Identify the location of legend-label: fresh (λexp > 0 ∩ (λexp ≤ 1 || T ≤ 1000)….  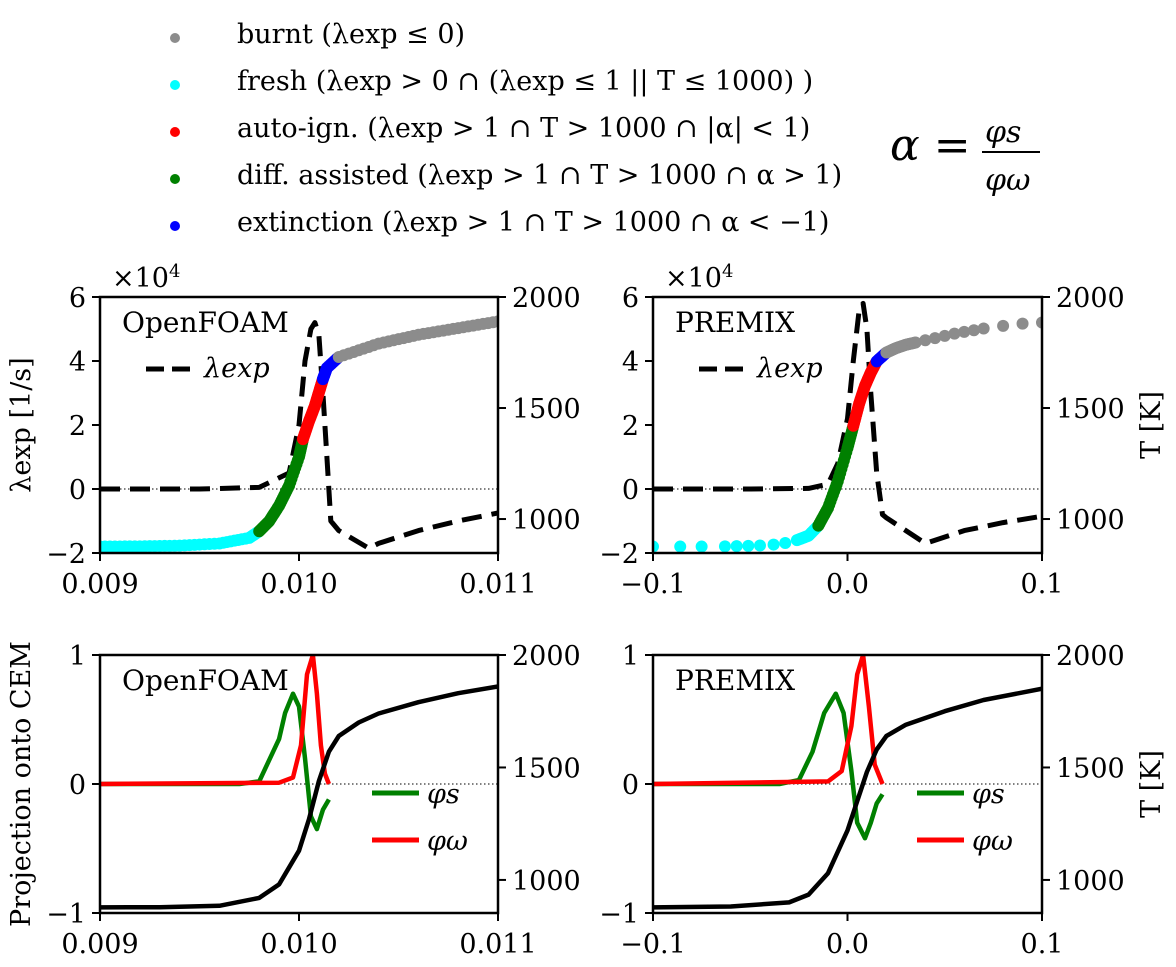
(525, 81).